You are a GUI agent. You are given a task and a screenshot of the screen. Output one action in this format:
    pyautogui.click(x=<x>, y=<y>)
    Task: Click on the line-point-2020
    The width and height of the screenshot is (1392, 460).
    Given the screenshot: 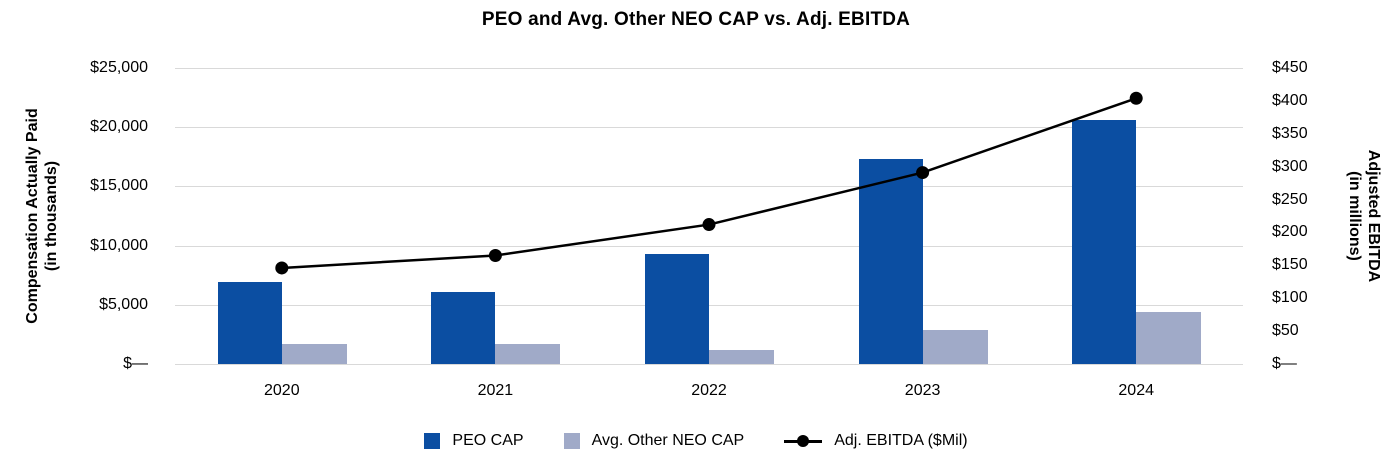 What is the action you would take?
    pyautogui.click(x=282, y=268)
    